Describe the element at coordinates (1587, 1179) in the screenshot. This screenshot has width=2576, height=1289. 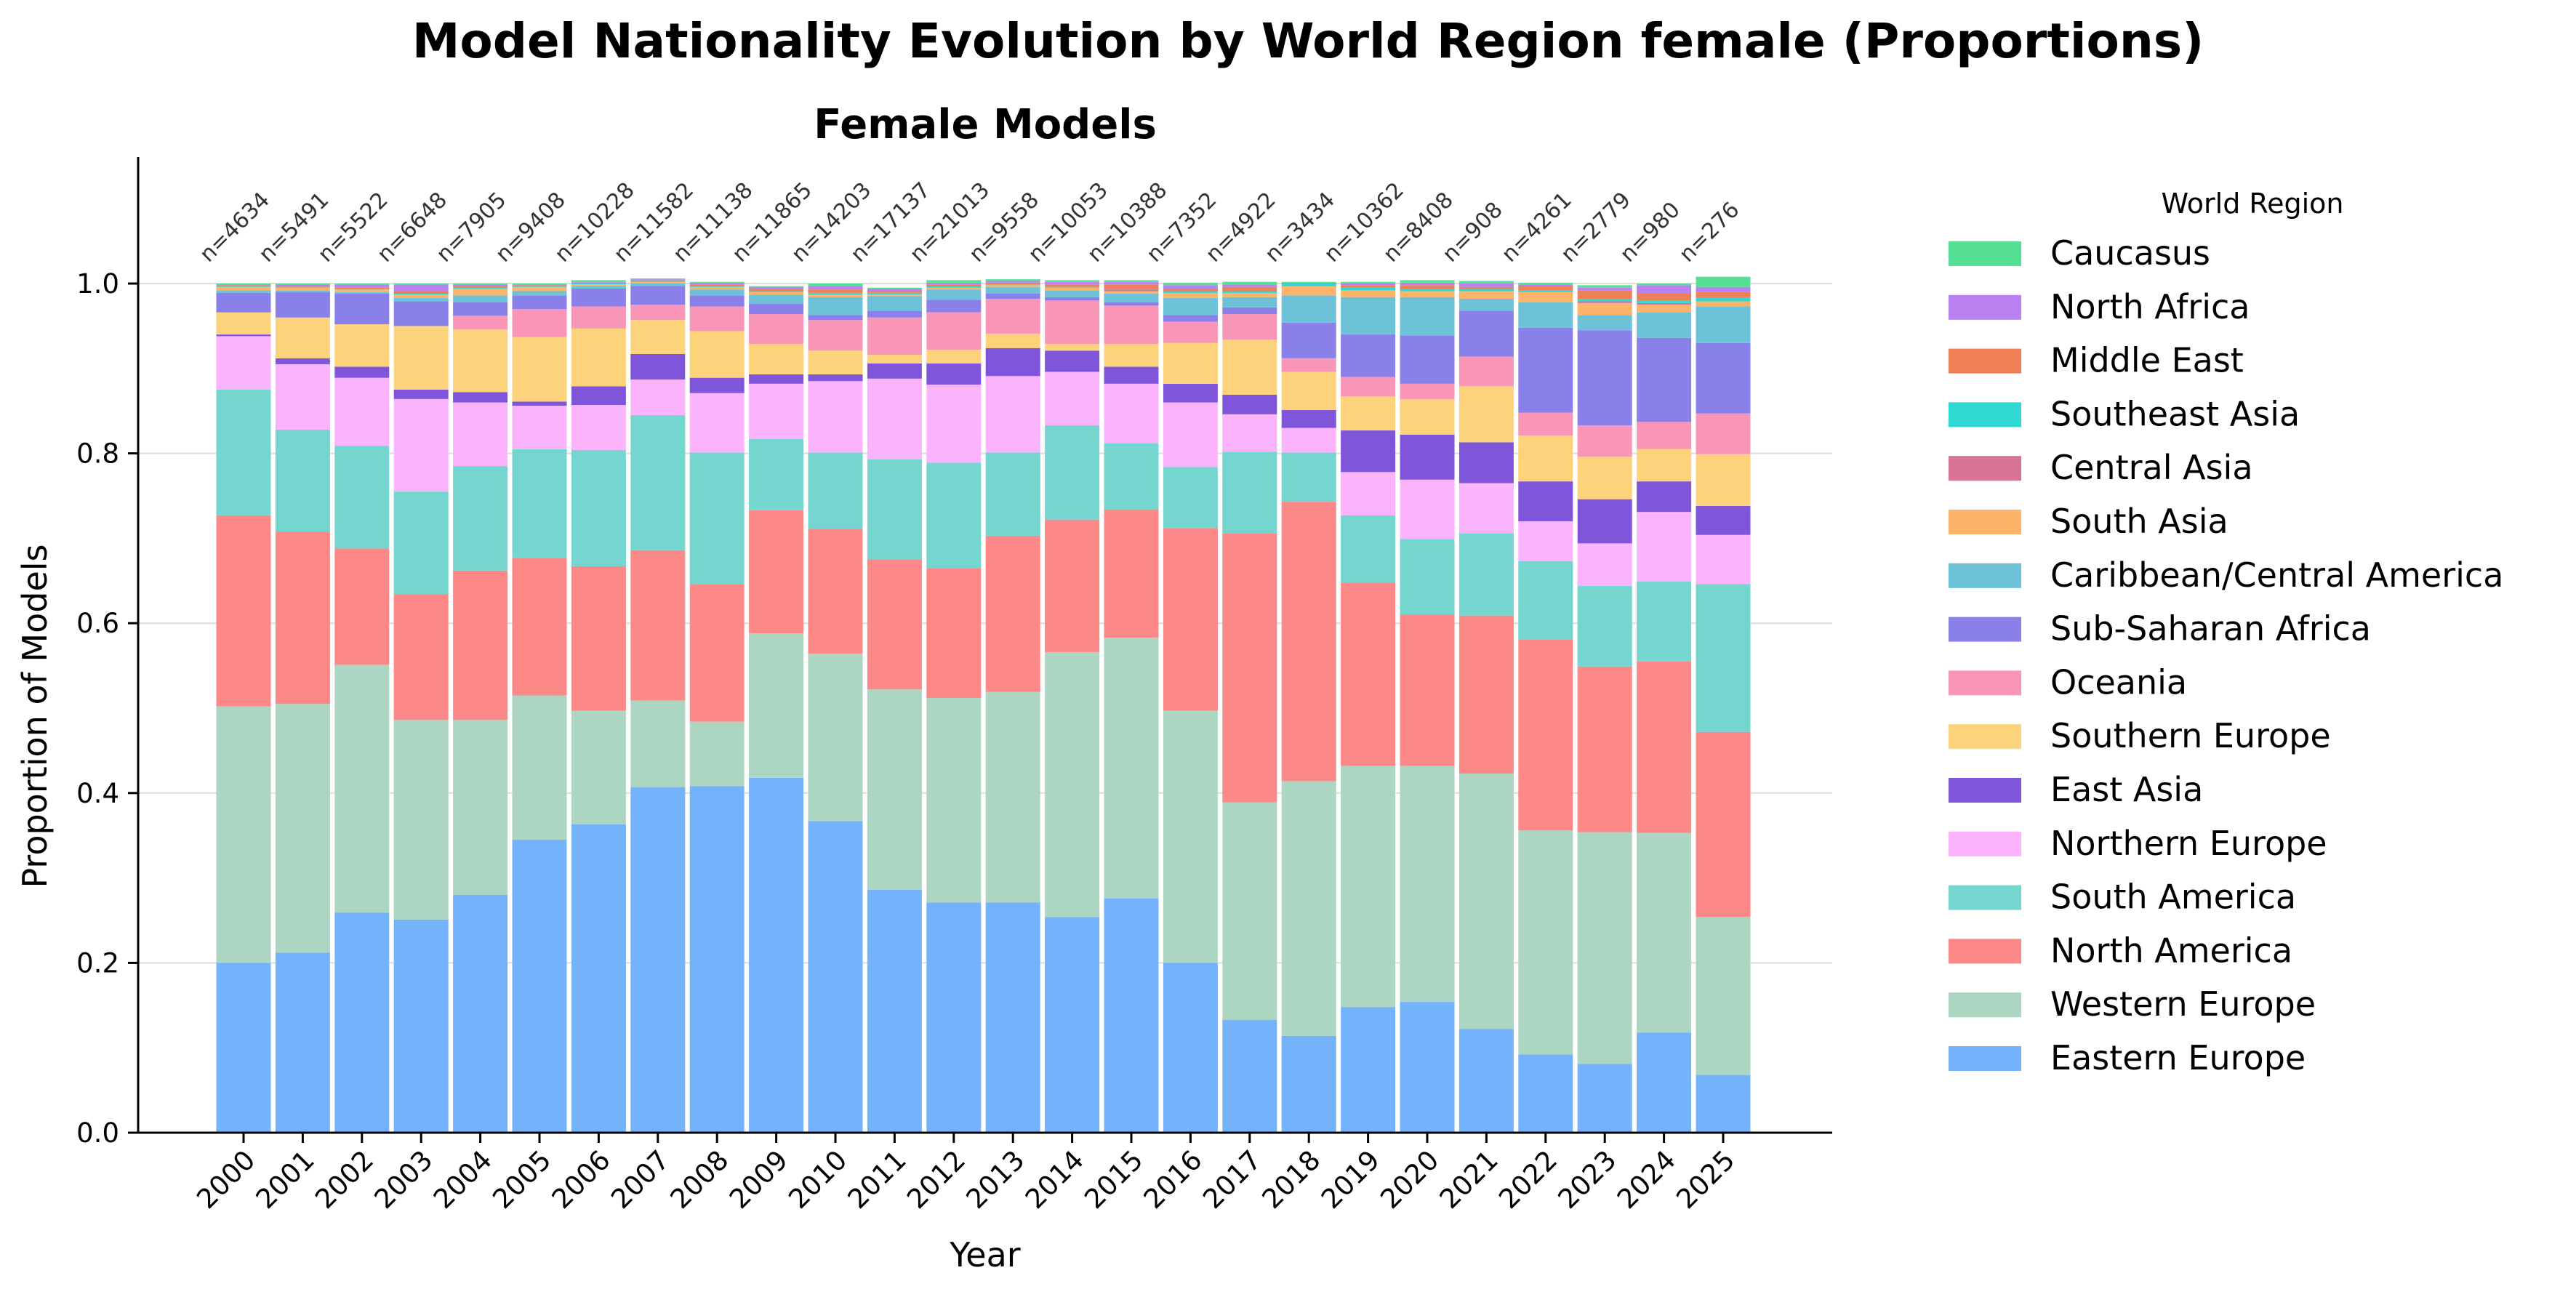
I see `x-tick-label: 2023` at that location.